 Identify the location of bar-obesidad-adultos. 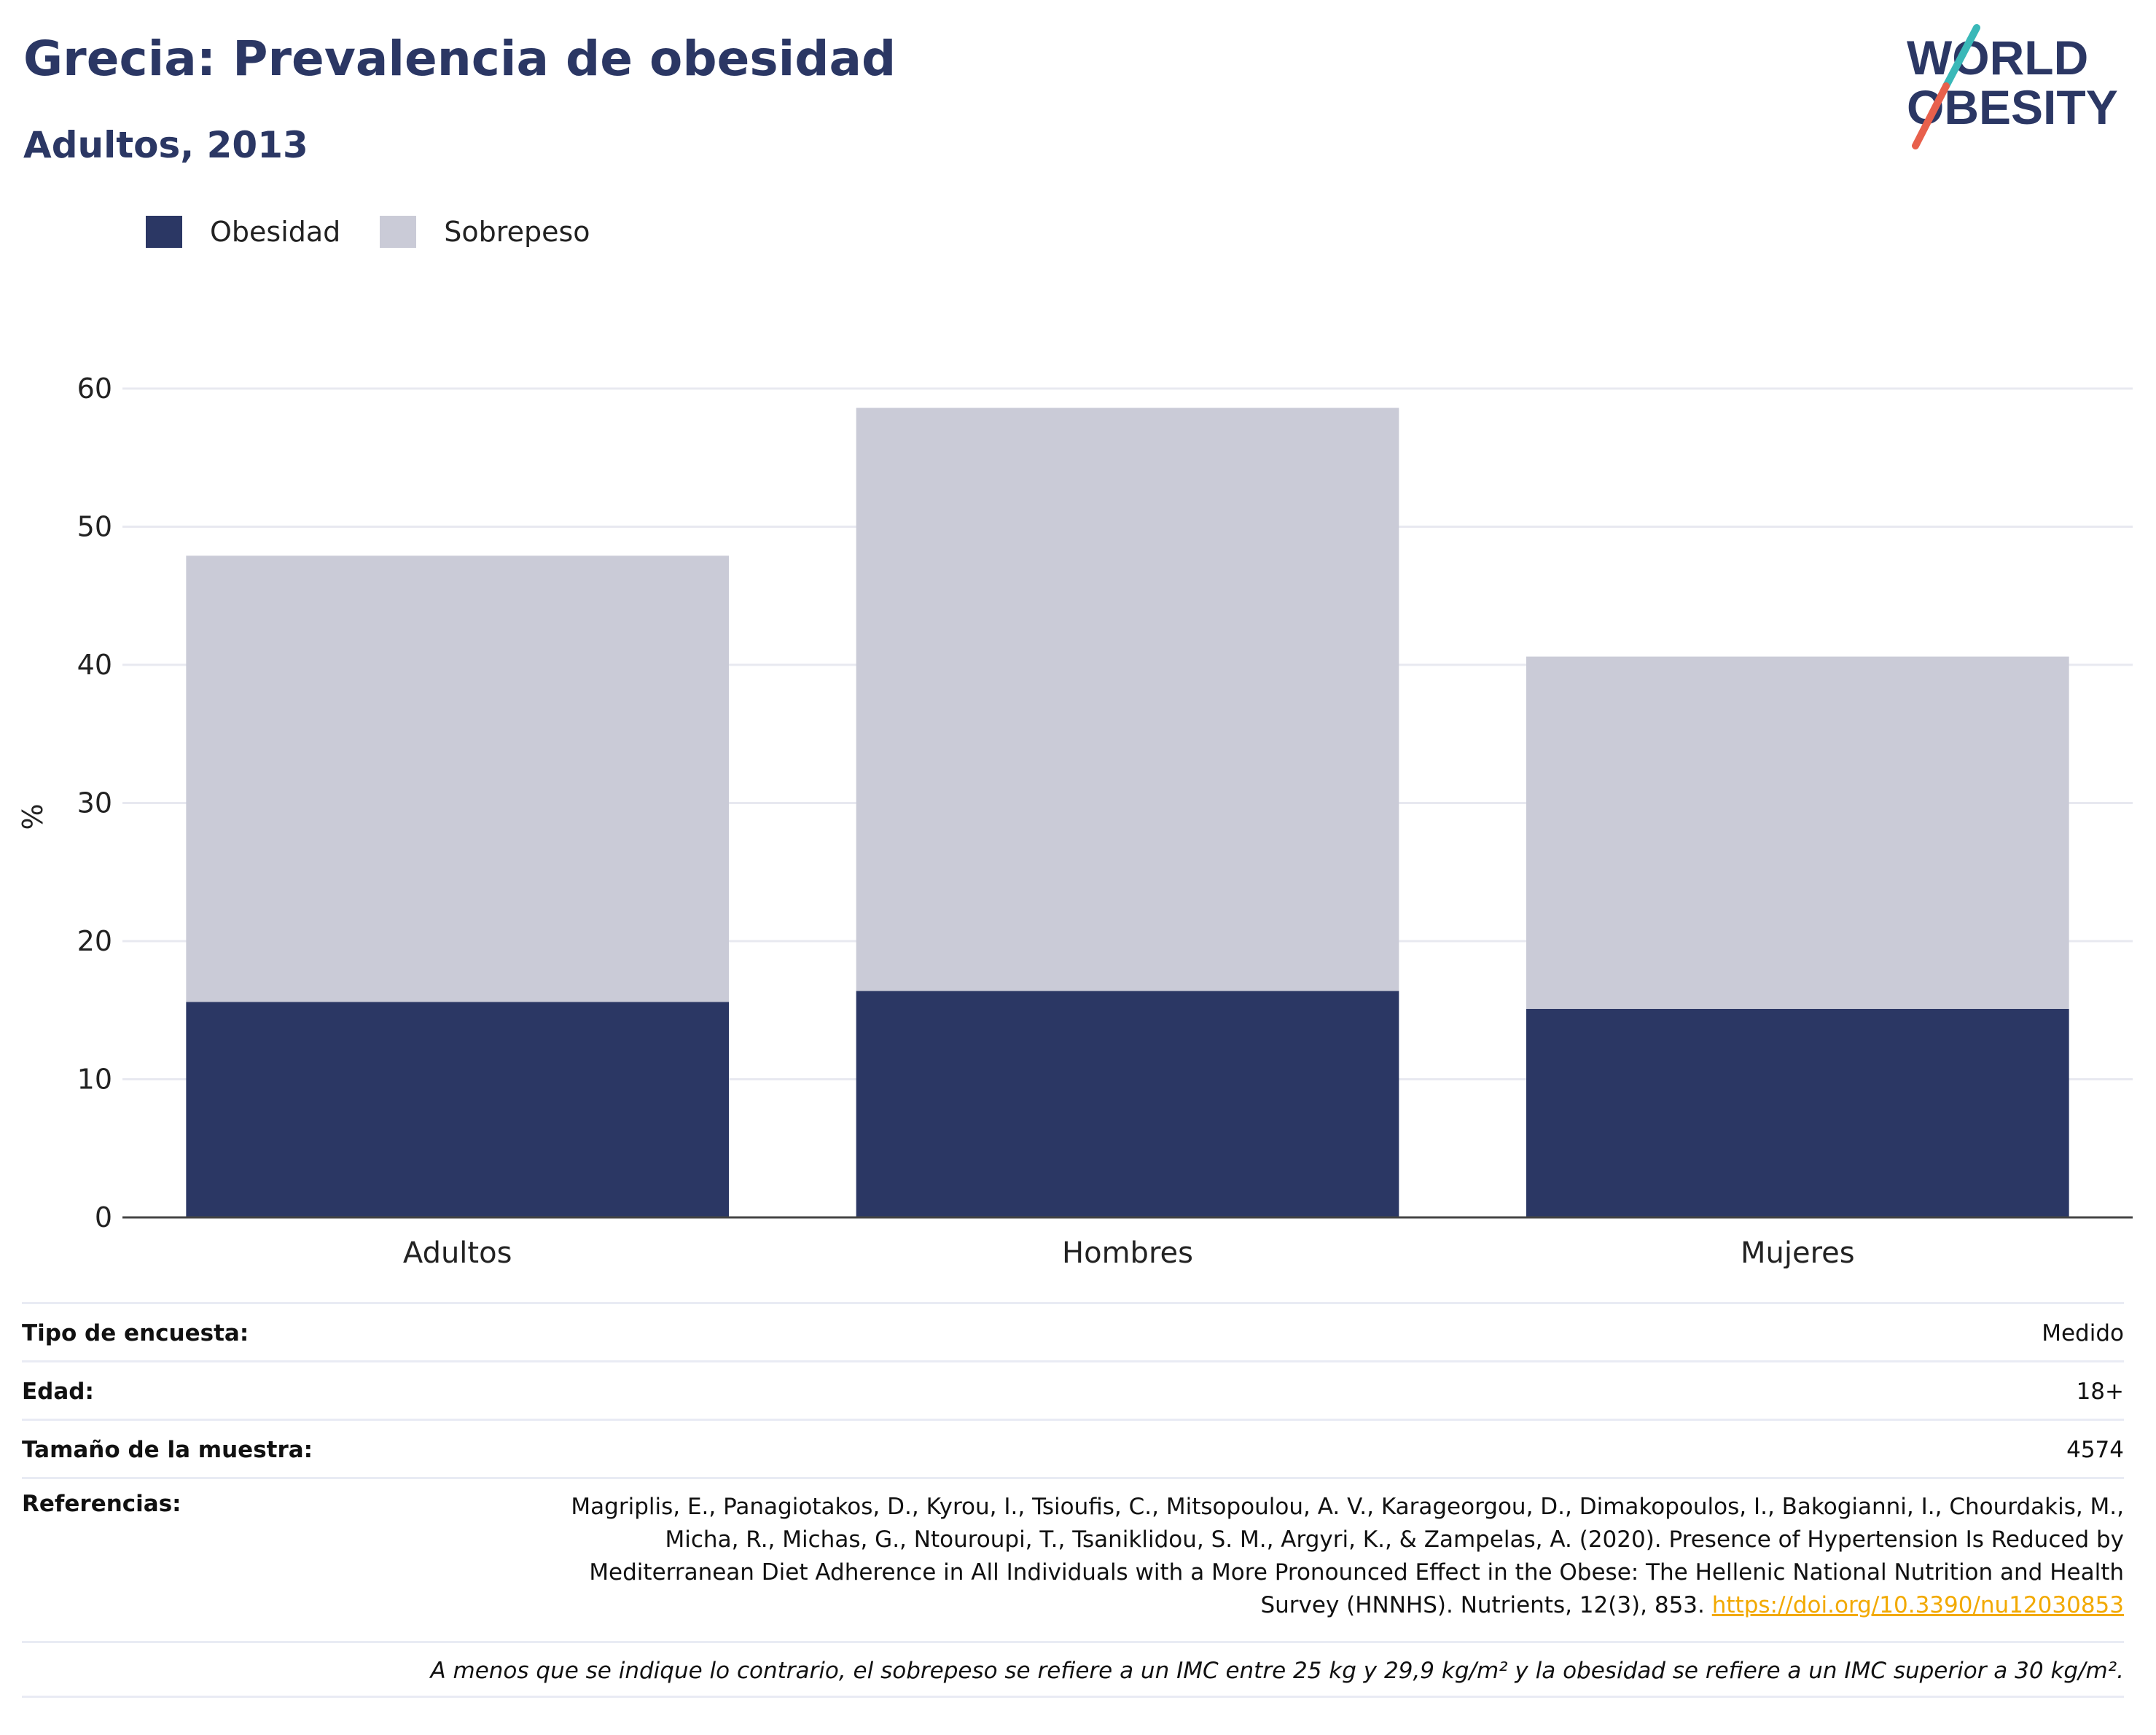
(458, 1109).